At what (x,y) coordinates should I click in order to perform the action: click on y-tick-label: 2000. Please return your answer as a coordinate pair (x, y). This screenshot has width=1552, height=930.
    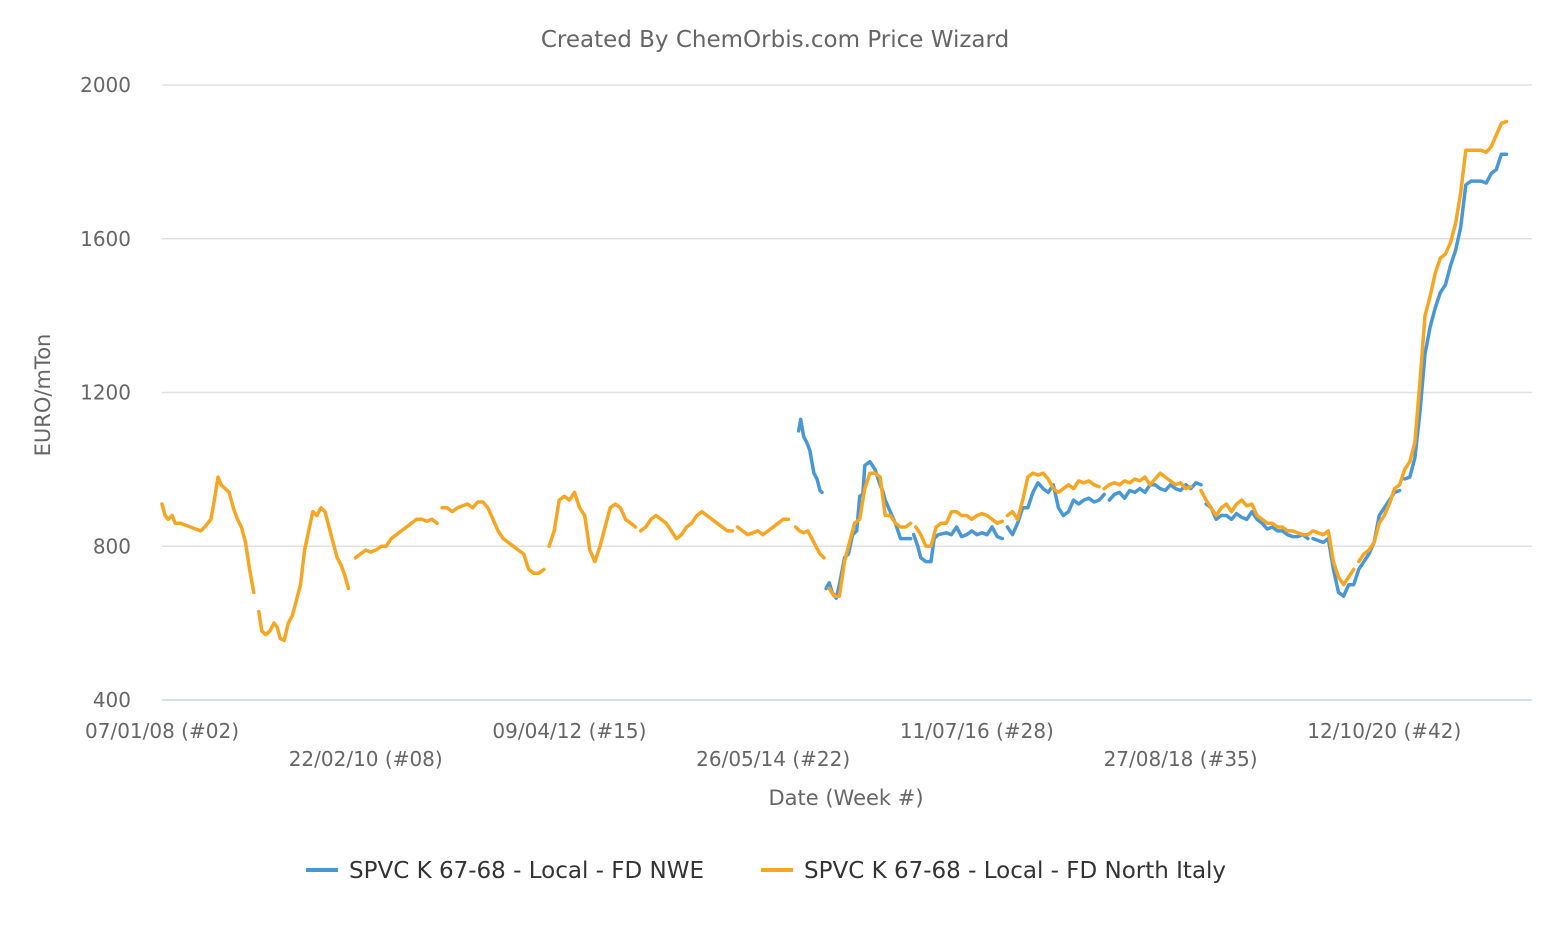
    Looking at the image, I should click on (105, 85).